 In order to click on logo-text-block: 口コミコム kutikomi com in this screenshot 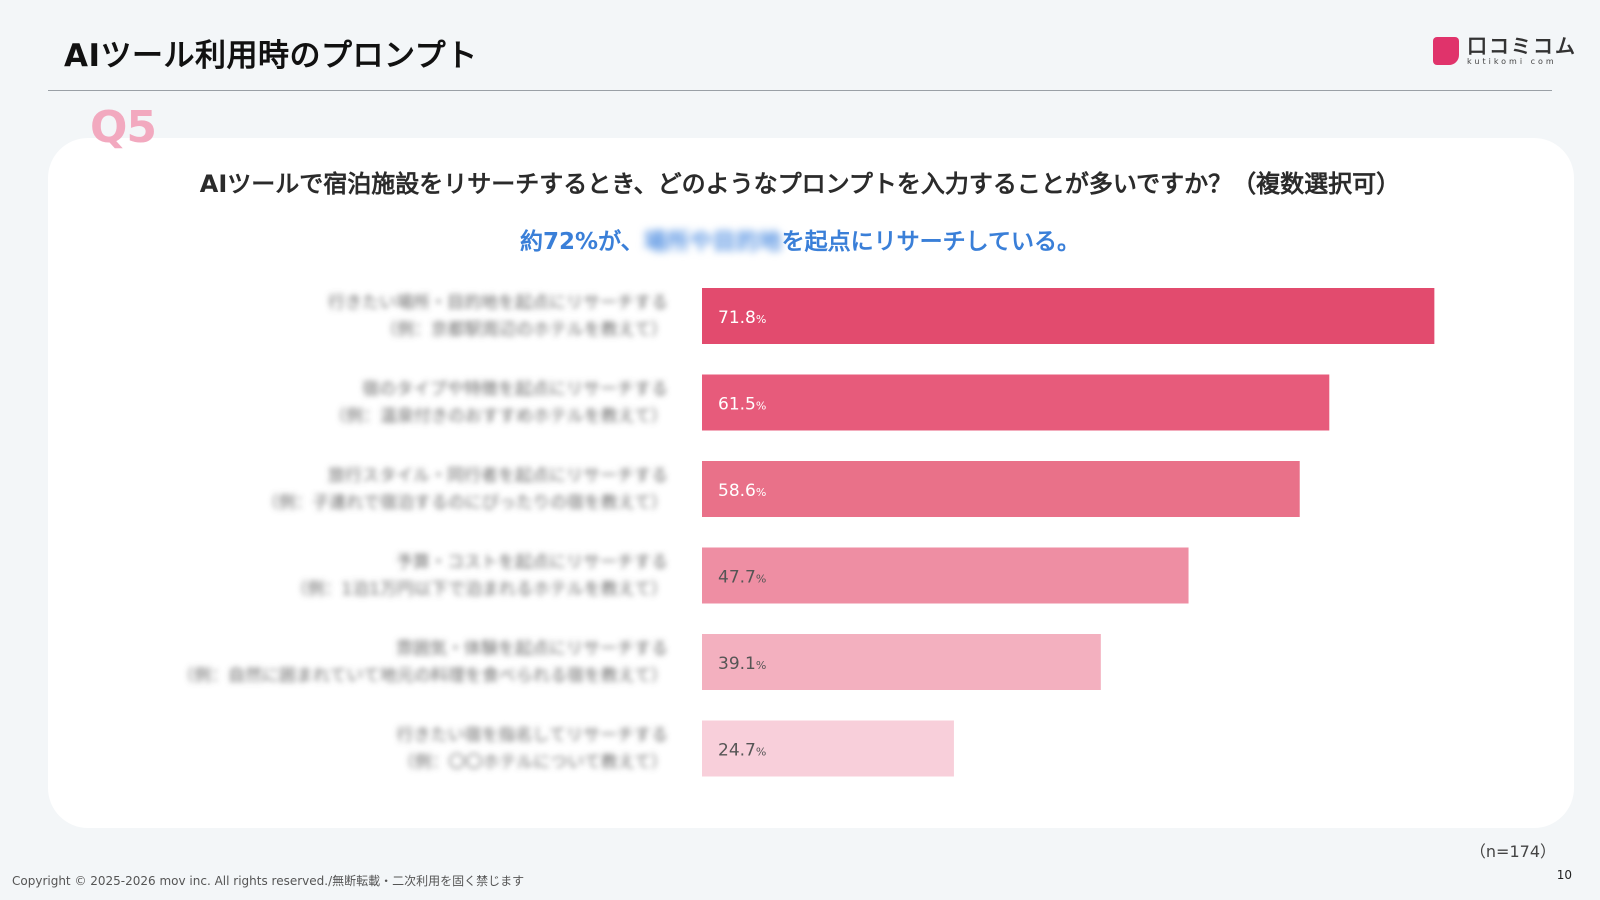, I will do `click(1522, 51)`.